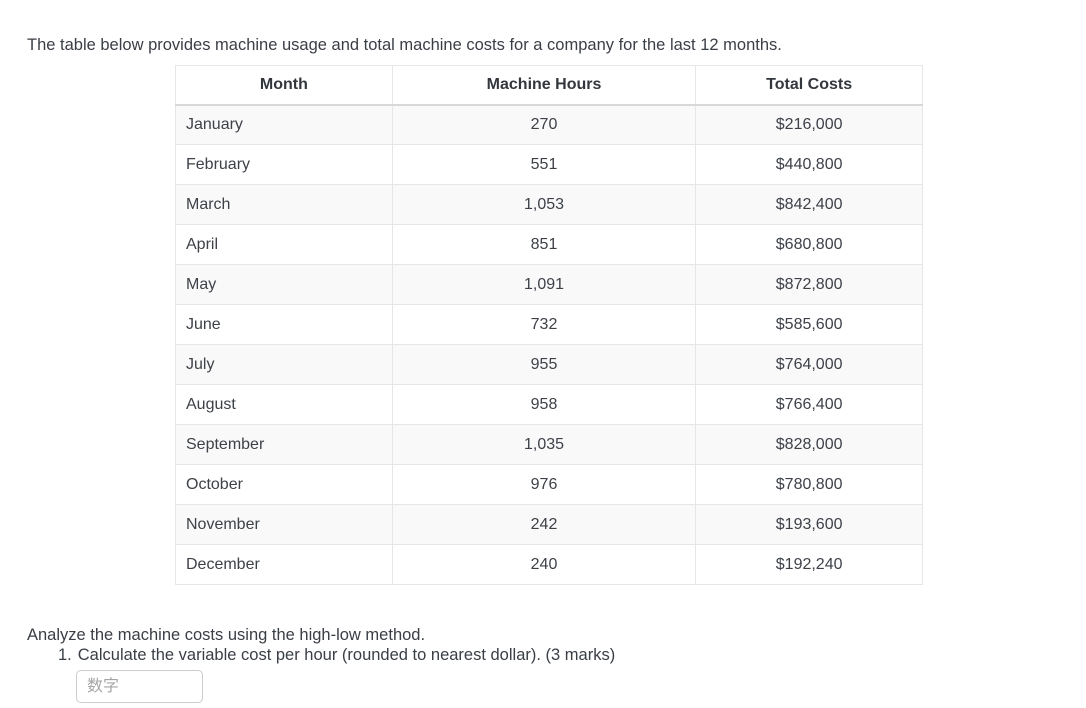  What do you see at coordinates (544, 204) in the screenshot?
I see `cell-hours: 1,053` at bounding box center [544, 204].